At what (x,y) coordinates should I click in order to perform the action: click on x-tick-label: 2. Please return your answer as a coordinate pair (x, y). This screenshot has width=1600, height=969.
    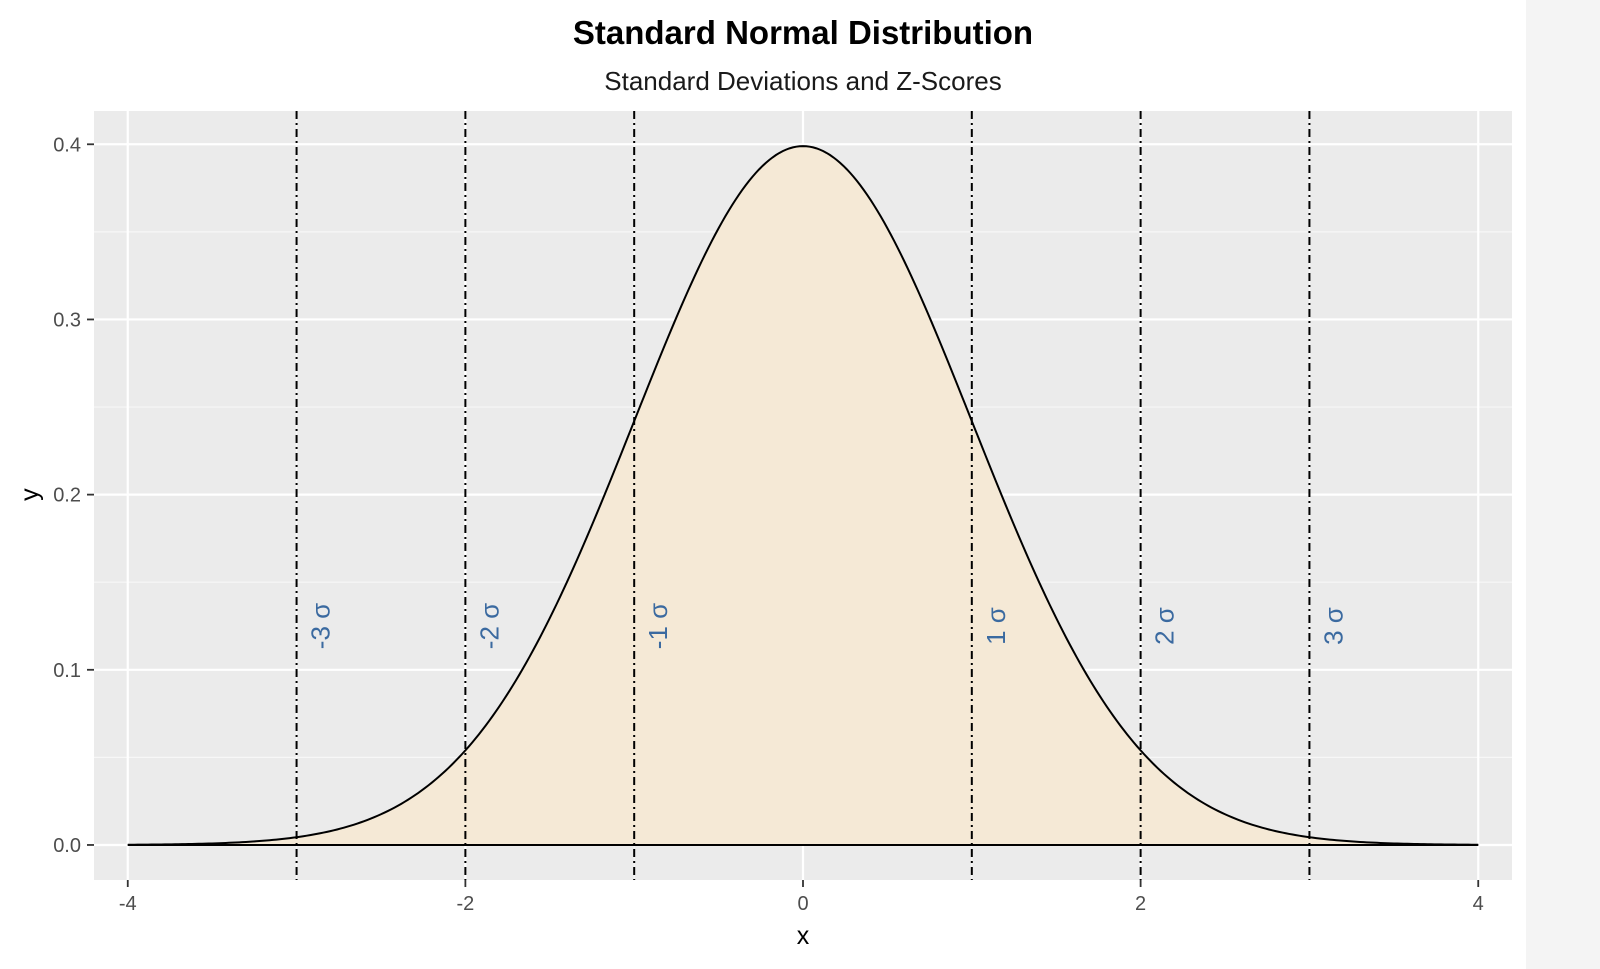
    Looking at the image, I should click on (1140, 904).